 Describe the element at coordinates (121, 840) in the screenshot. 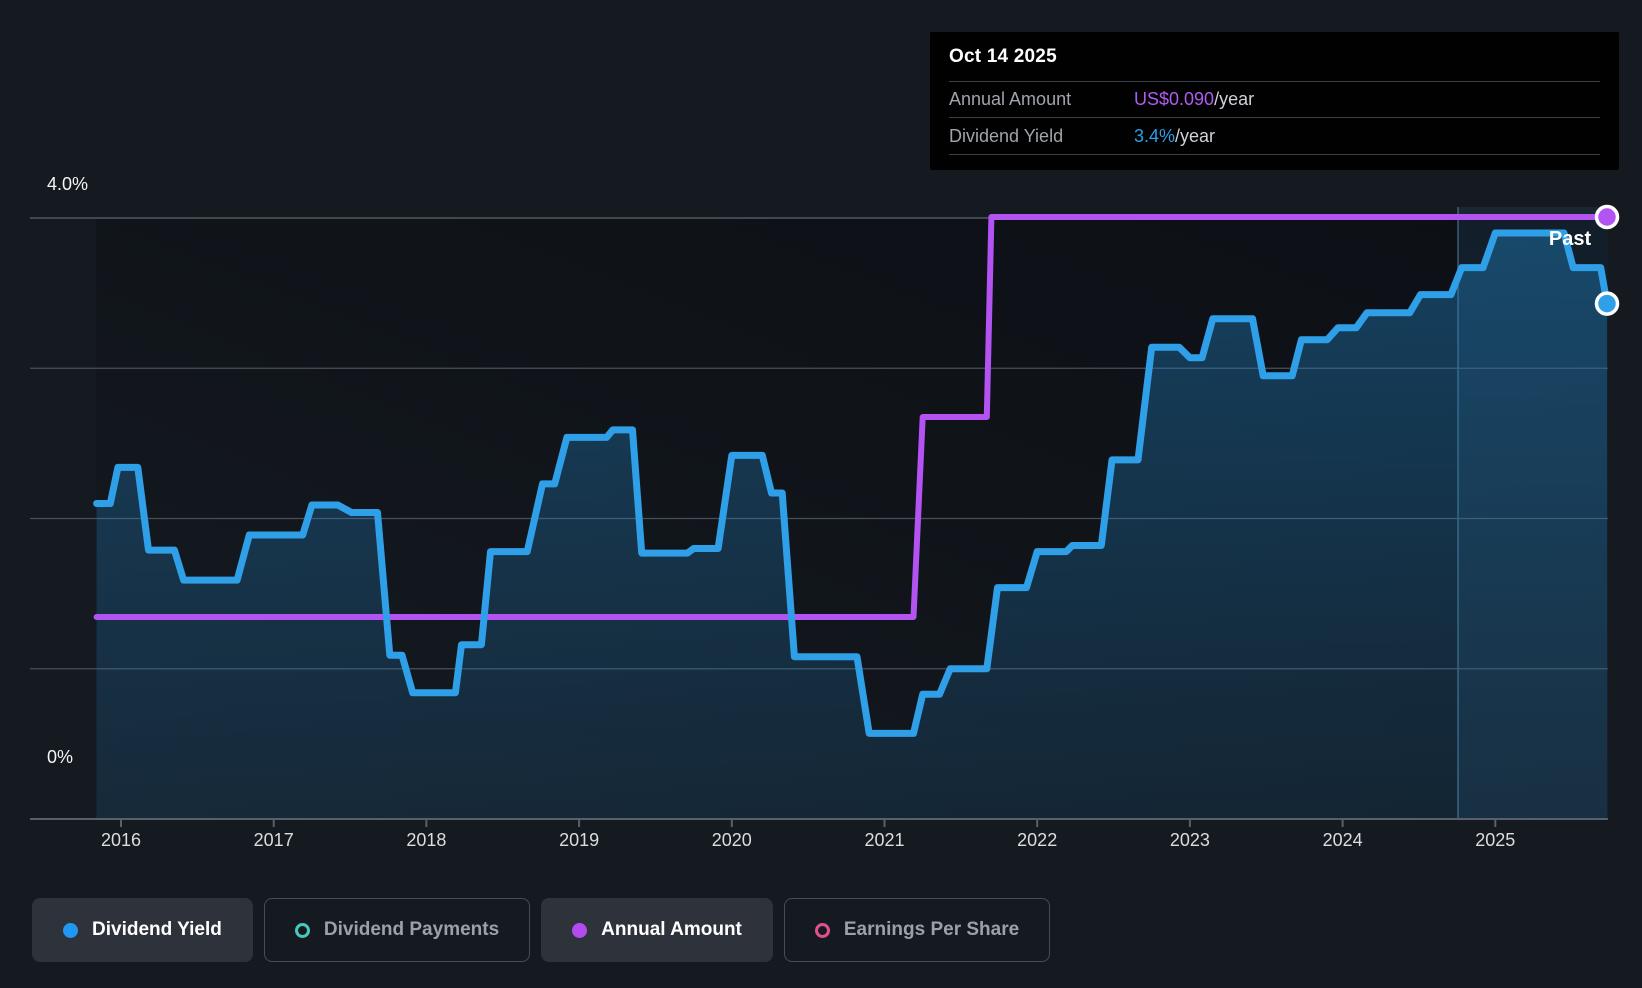

I see `x-axis-label: 2016` at that location.